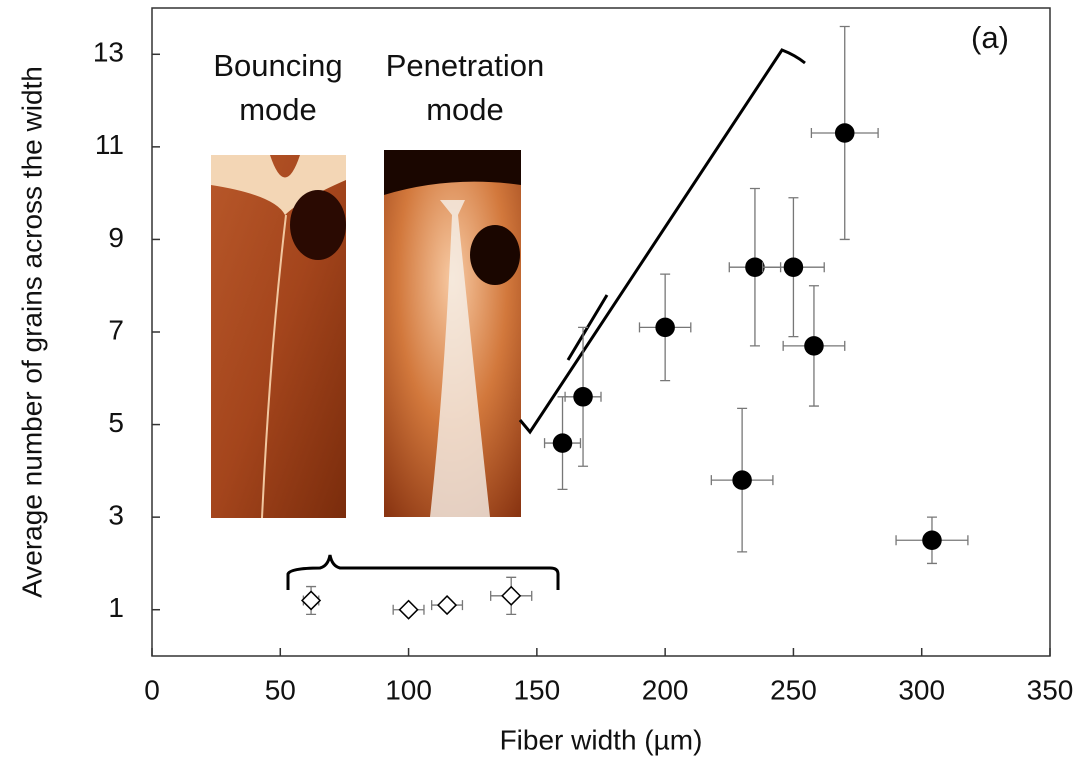 Image resolution: width=1085 pixels, height=766 pixels. I want to click on y-tick-label: 11, so click(109, 144).